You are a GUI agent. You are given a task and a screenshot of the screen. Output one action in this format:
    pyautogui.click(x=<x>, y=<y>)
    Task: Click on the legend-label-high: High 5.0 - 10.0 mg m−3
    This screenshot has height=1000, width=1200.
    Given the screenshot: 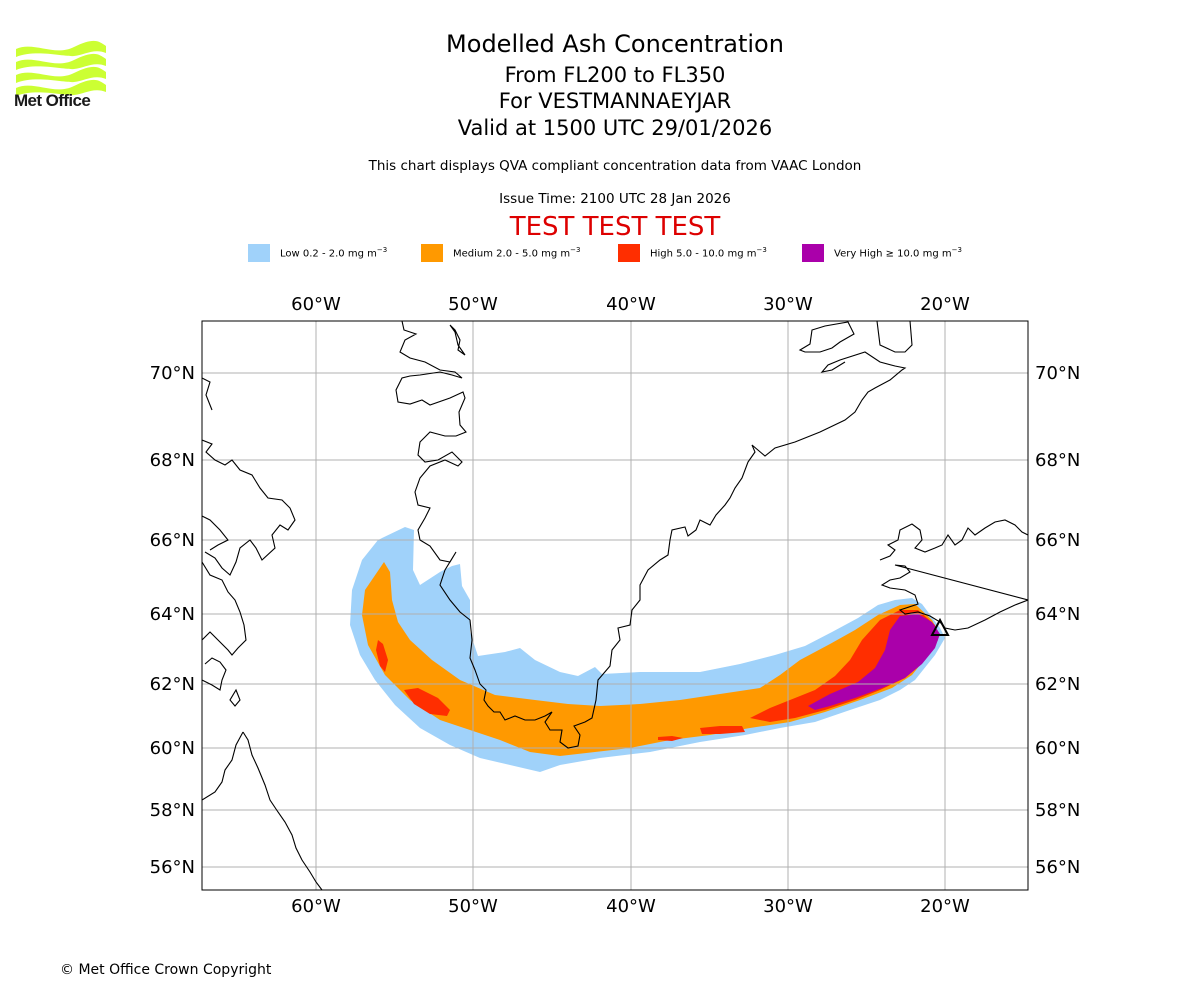 What is the action you would take?
    pyautogui.click(x=708, y=252)
    